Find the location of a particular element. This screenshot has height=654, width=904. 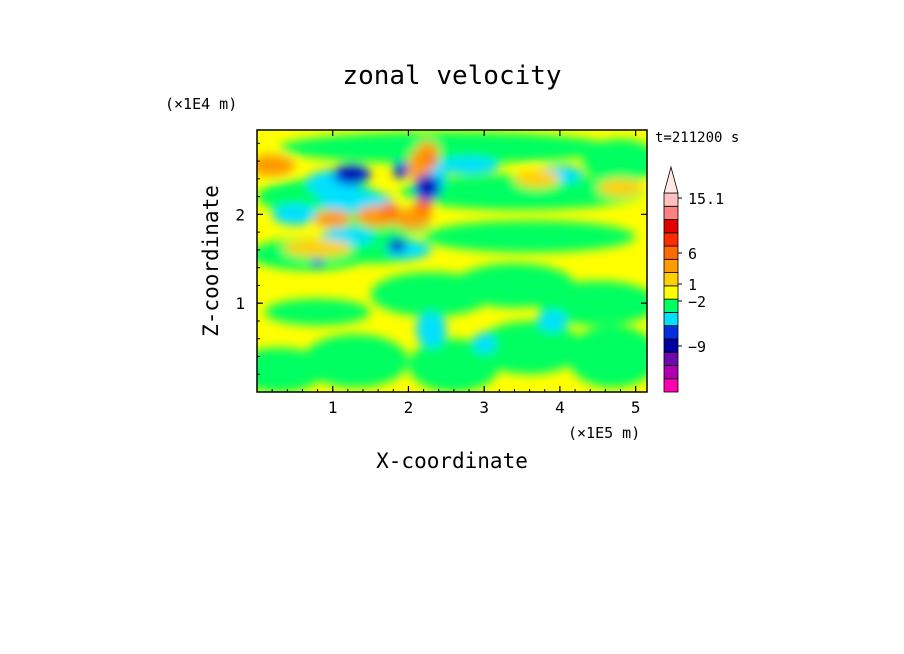

x-tick-label: 2 is located at coordinates (409, 407).